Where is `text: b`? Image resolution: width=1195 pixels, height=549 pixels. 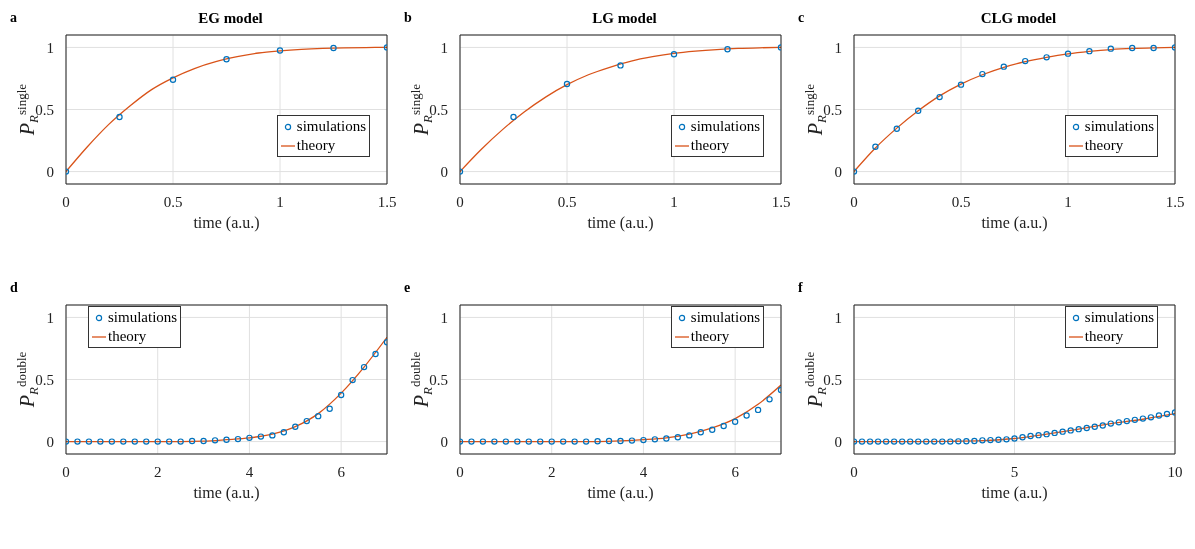 text: b is located at coordinates (408, 18).